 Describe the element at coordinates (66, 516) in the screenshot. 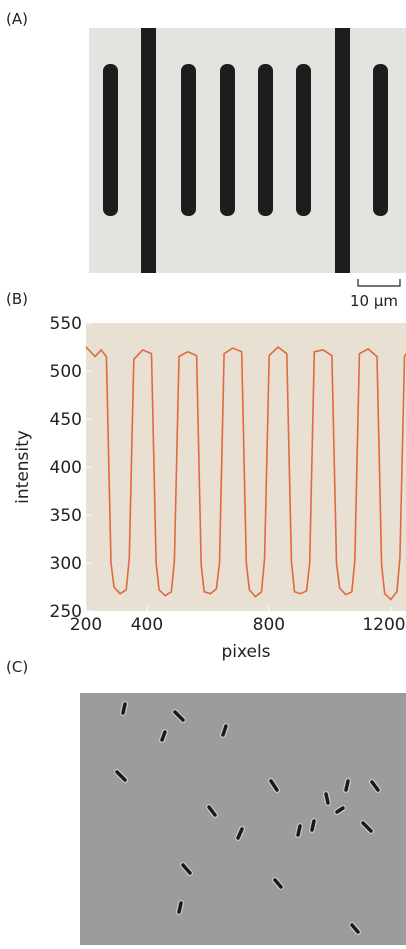

I see `y-tick-label: 350` at that location.